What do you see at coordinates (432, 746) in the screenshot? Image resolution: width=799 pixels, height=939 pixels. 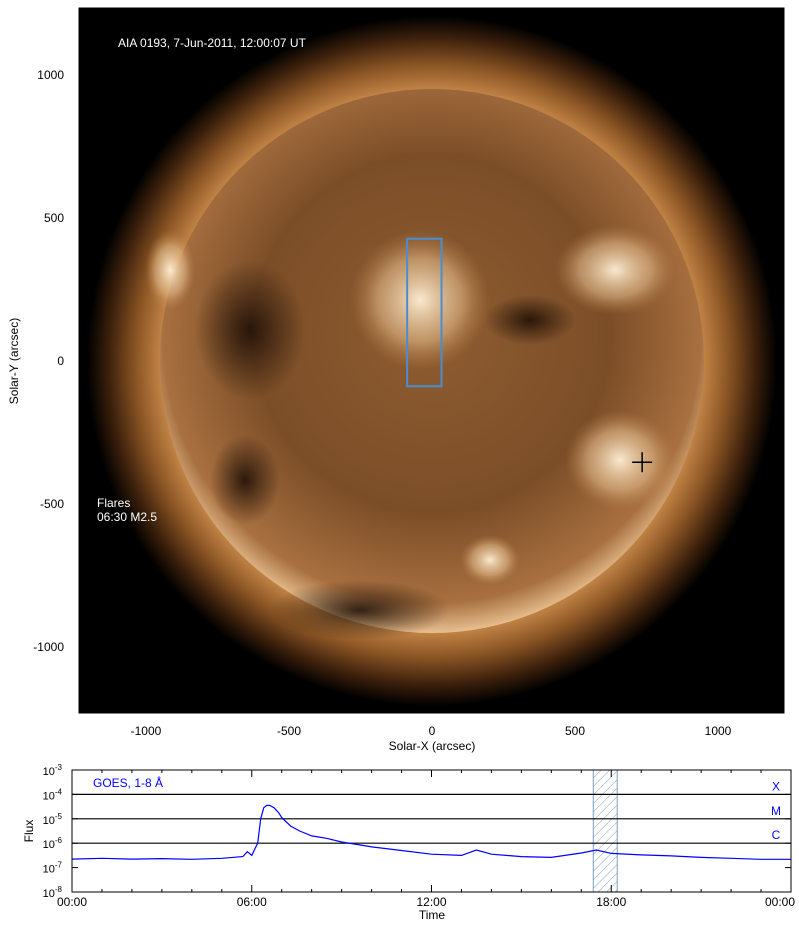 I see `x-axis-label: Solar-X (arcsec)` at bounding box center [432, 746].